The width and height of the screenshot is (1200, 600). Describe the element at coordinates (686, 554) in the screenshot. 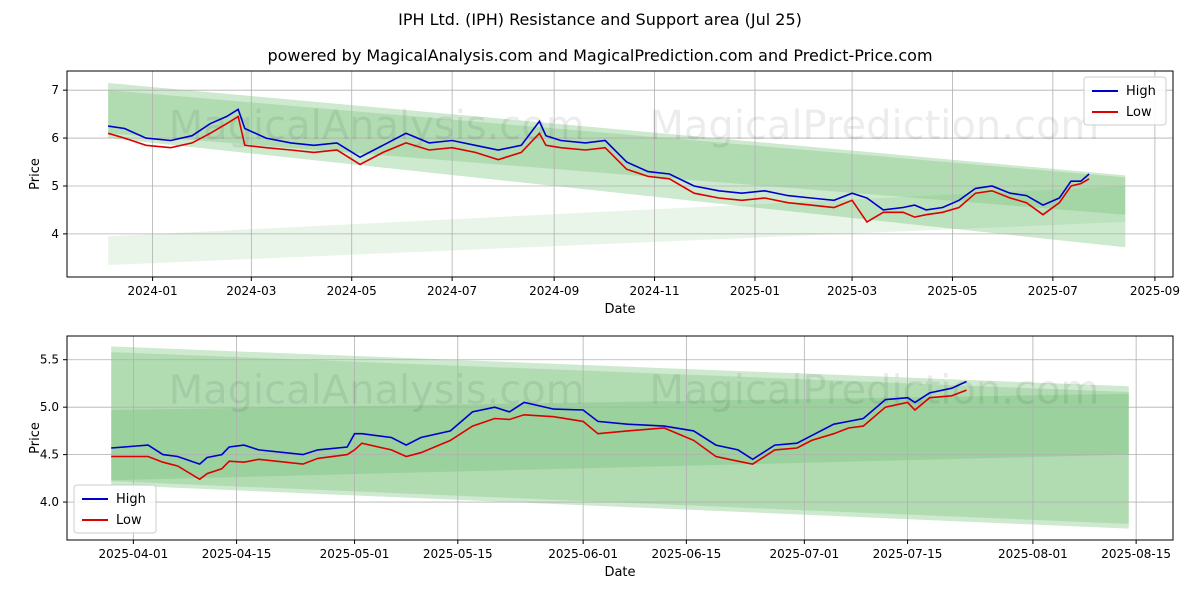

I see `chart2-xtick-label-2025-06-15: 2025-06-15` at that location.